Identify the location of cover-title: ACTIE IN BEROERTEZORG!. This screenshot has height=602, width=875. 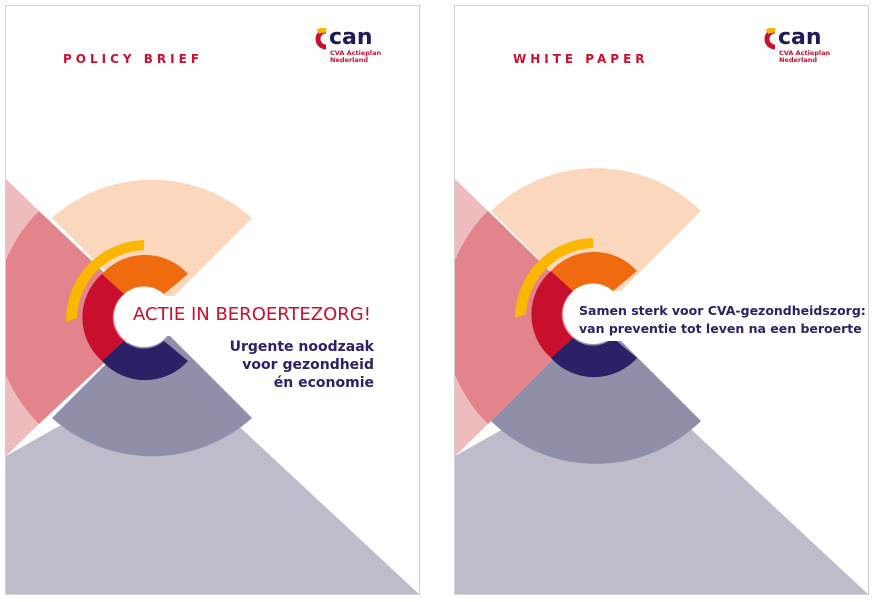
(252, 314).